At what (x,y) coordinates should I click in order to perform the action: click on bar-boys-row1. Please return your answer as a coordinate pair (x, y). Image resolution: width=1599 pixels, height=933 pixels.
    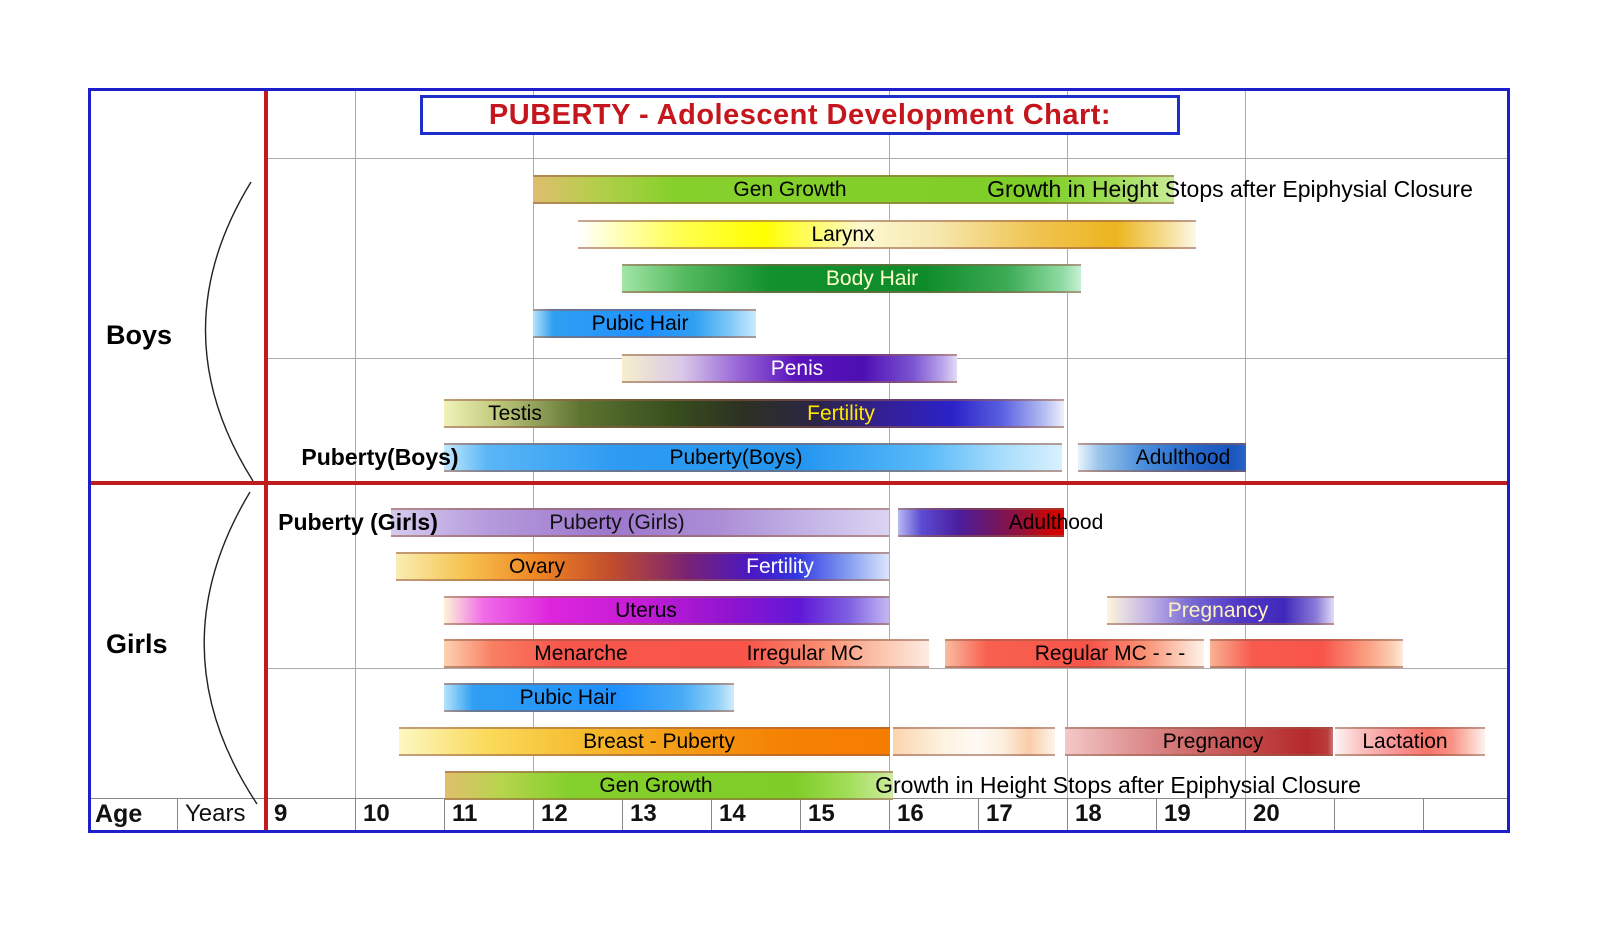
    Looking at the image, I should click on (853, 189).